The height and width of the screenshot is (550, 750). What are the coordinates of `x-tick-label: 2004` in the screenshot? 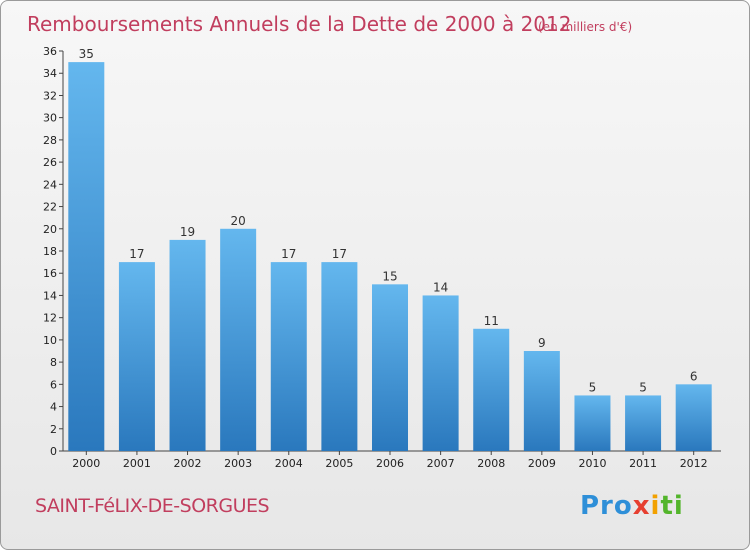 It's located at (289, 463).